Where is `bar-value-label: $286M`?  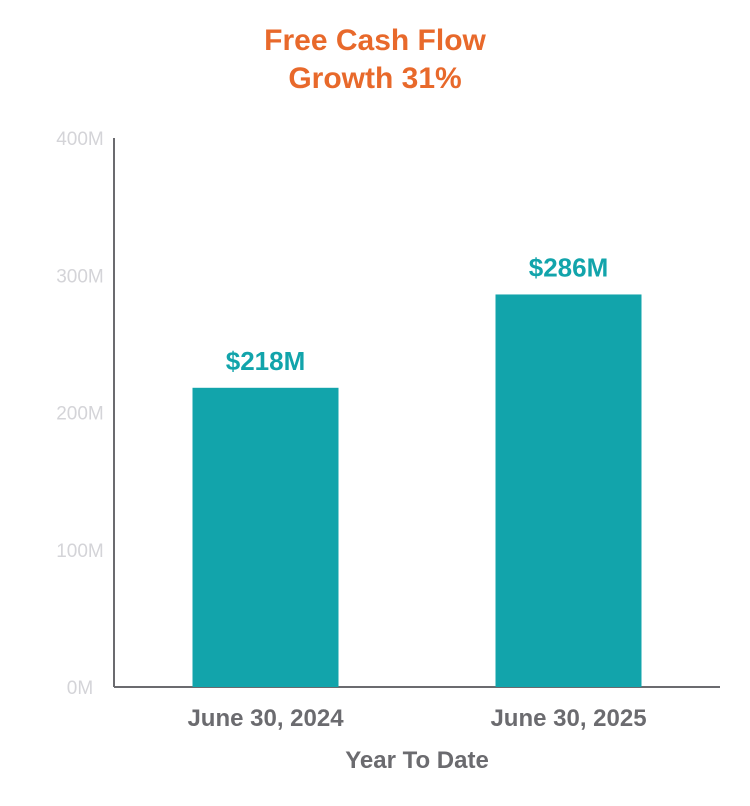
bar-value-label: $286M is located at coordinates (569, 267).